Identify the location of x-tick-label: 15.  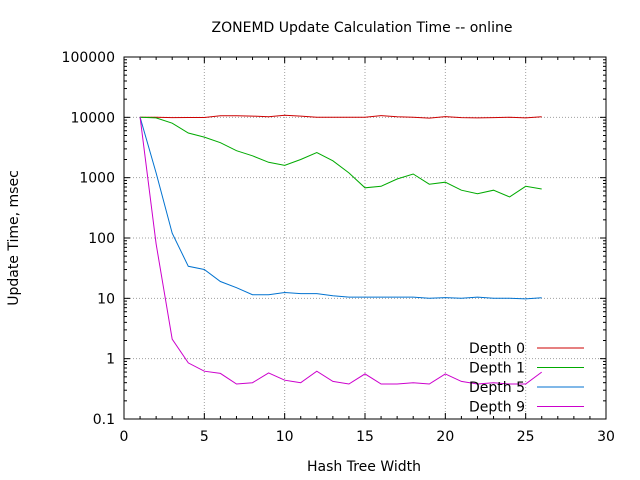
(365, 437).